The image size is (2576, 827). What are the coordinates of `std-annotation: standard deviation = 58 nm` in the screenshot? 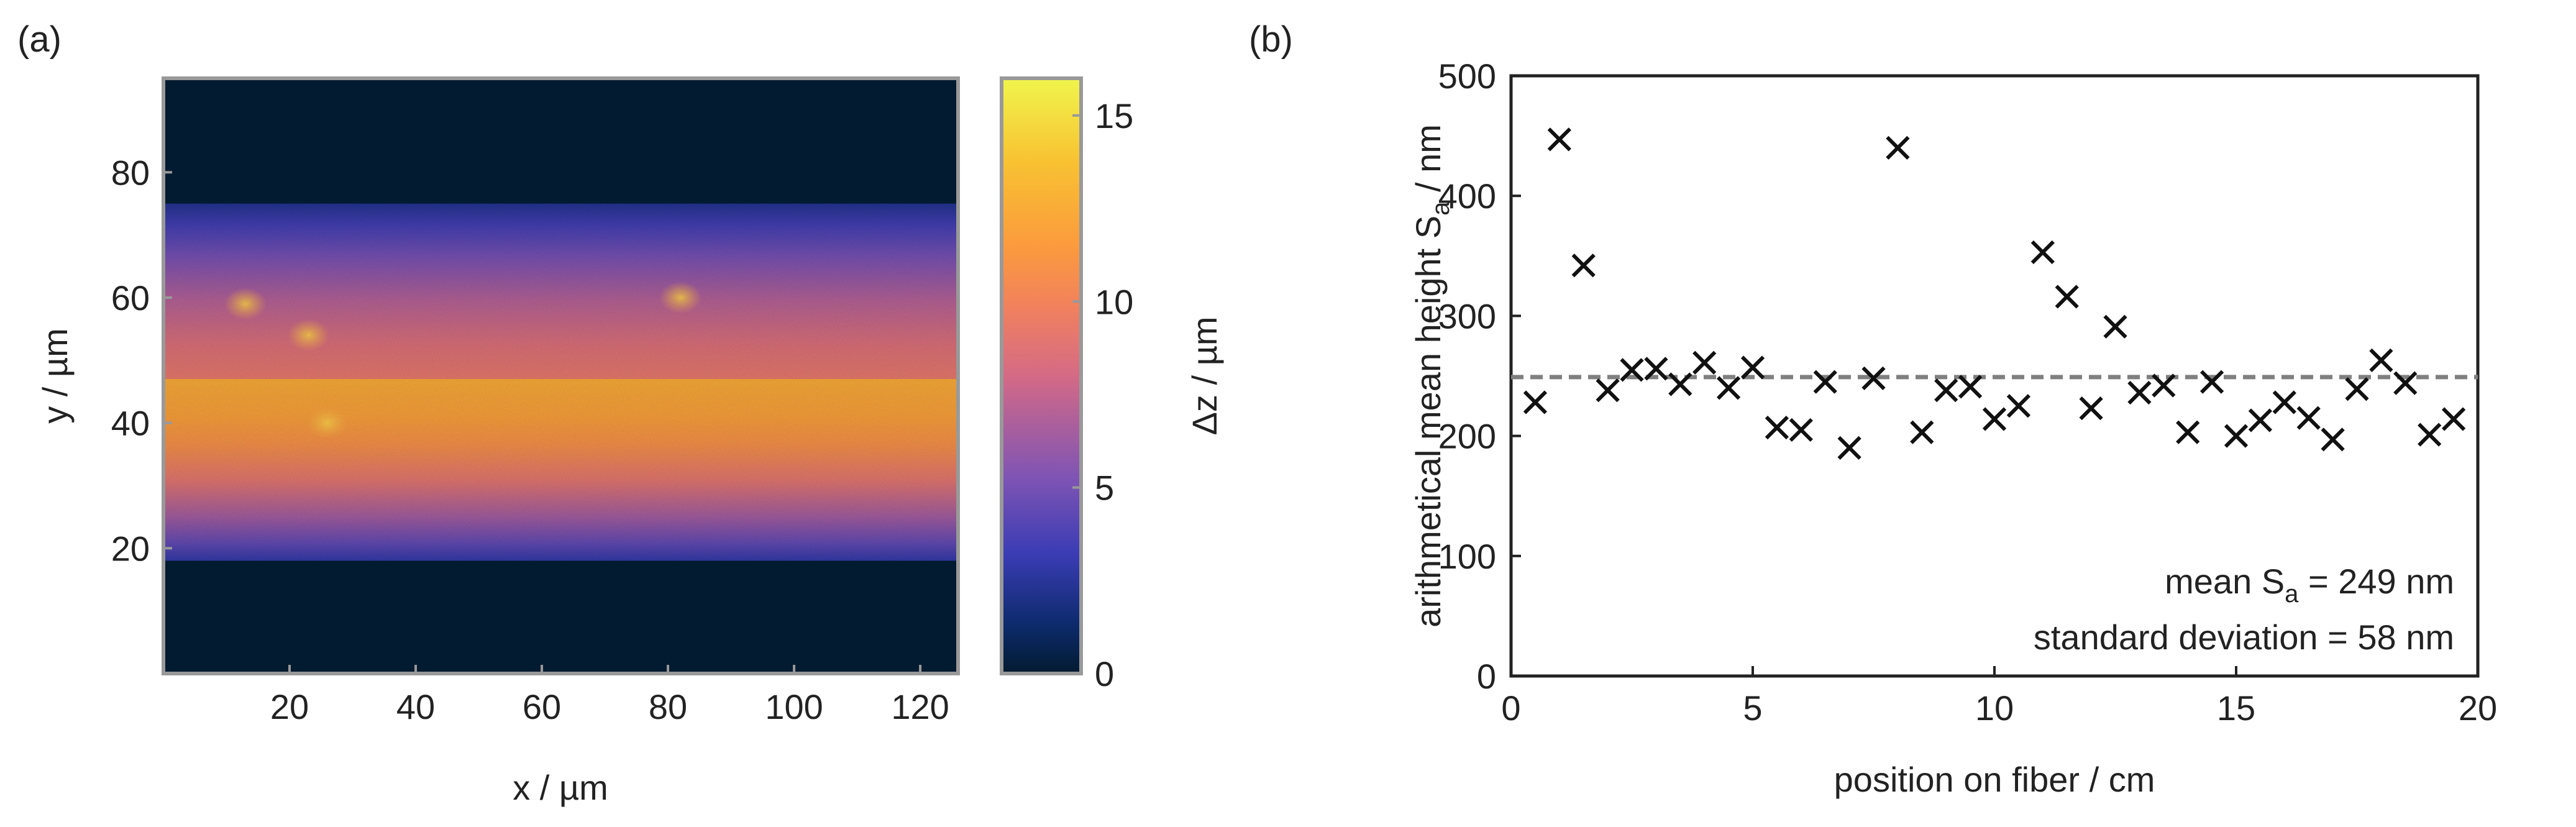 It's located at (2244, 637).